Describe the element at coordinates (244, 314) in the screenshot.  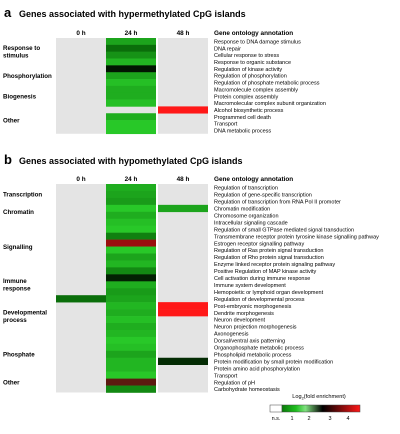
I see `row-label: Dendrite morphogenesis` at that location.